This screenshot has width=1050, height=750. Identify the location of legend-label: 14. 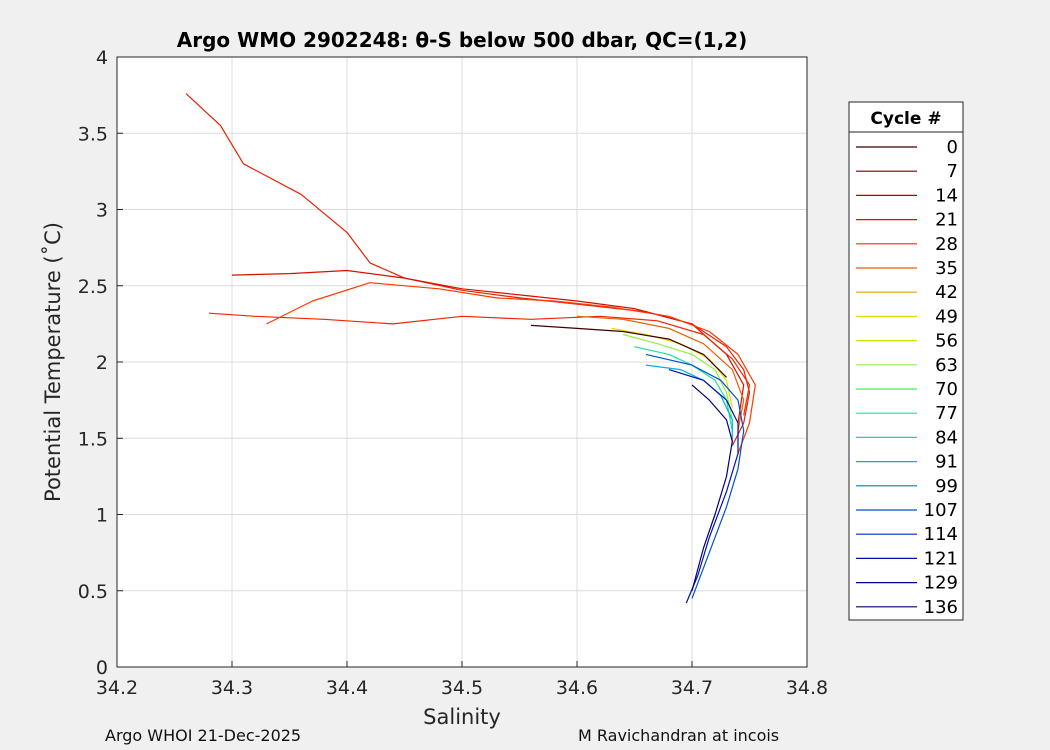
(946, 195).